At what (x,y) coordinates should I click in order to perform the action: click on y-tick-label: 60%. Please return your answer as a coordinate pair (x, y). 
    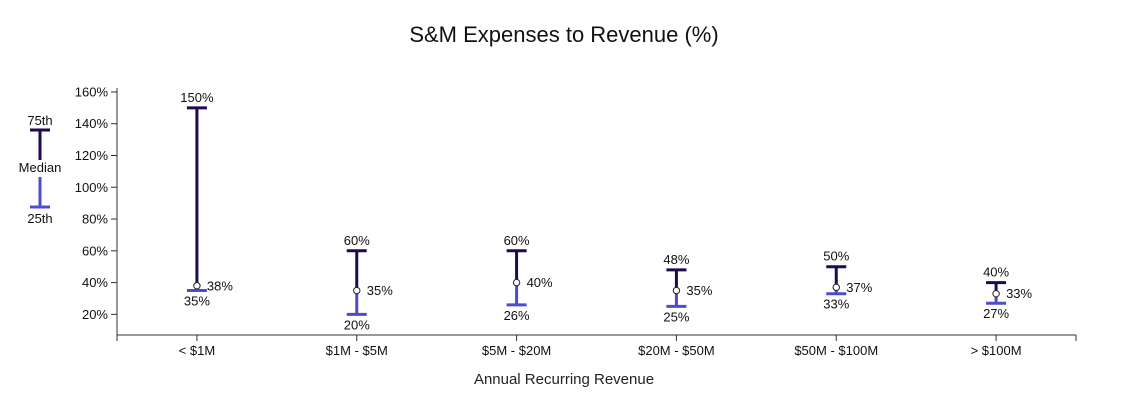
    Looking at the image, I should click on (95, 250).